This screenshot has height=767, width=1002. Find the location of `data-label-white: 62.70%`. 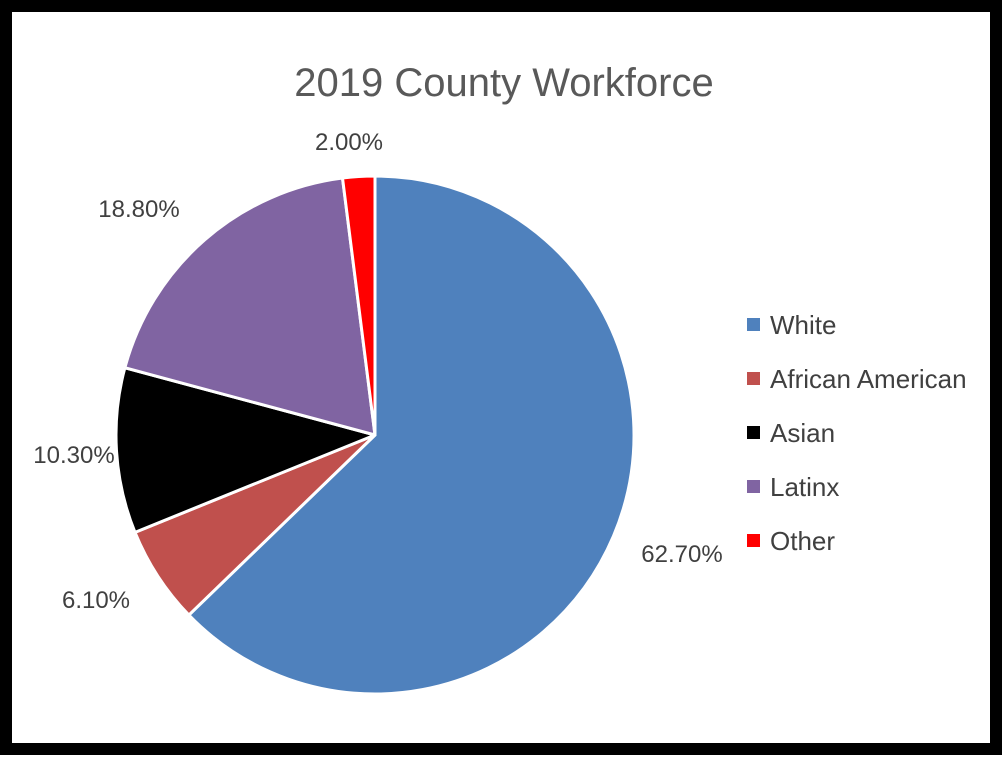

data-label-white: 62.70% is located at coordinates (681, 554).